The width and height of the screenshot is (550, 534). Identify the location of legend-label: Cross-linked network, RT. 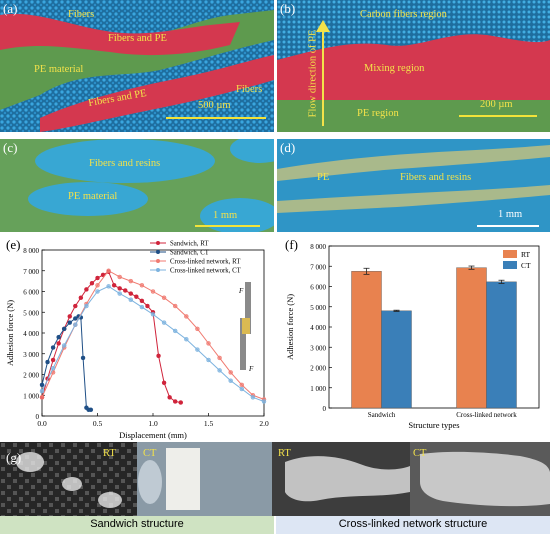
(205, 262).